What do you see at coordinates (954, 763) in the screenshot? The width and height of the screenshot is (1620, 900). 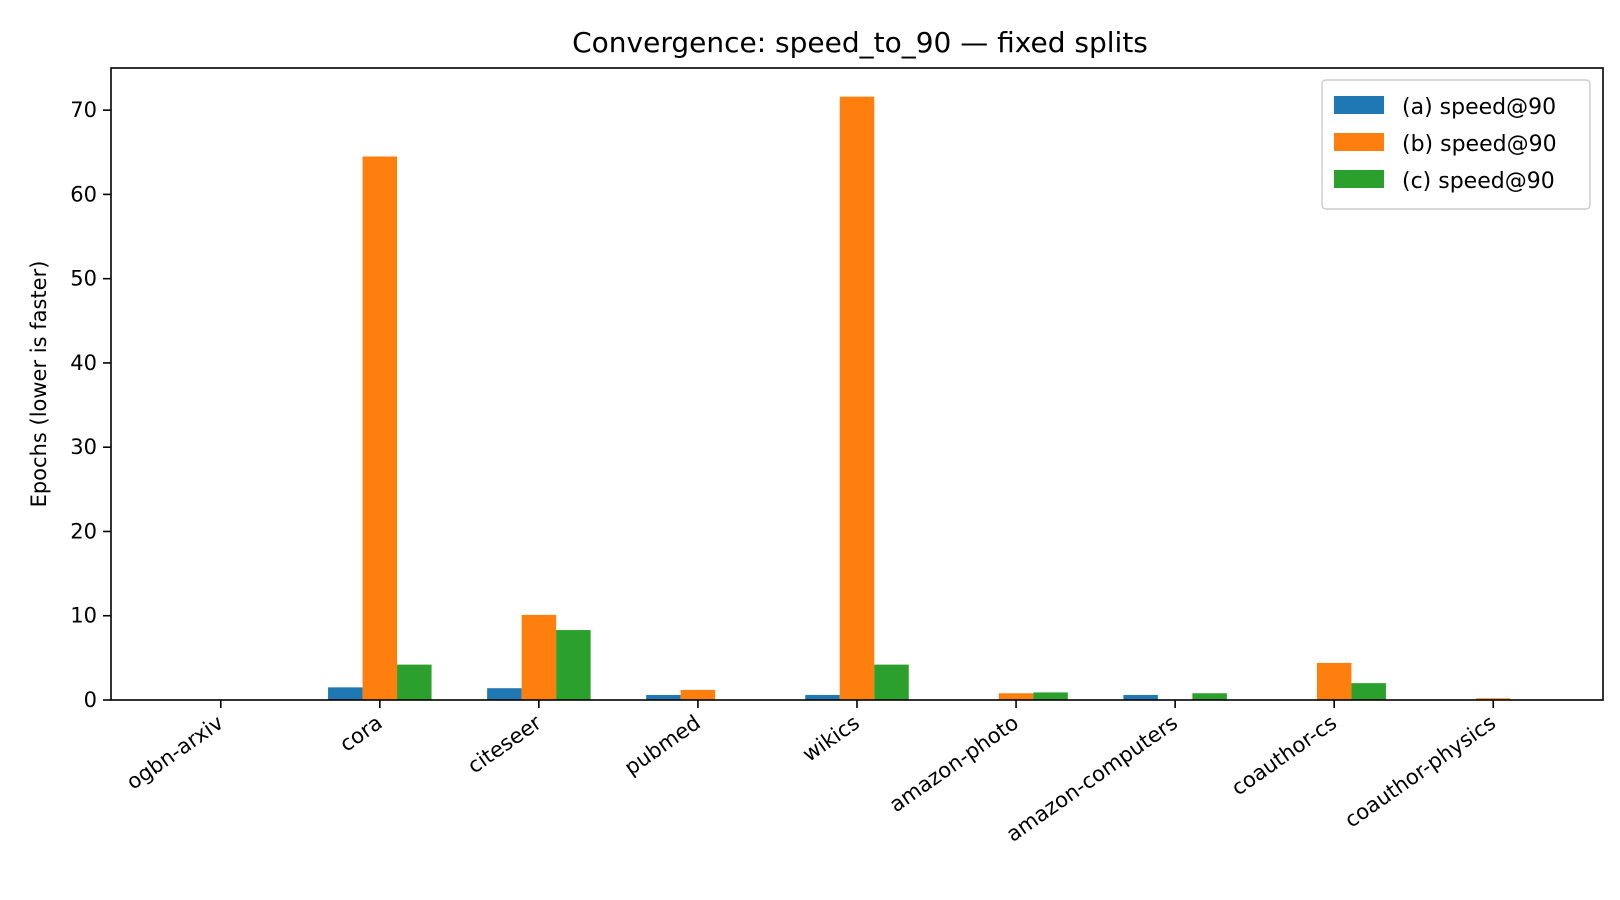 I see `x-tick-label-amazon-photo: amazon-photo` at bounding box center [954, 763].